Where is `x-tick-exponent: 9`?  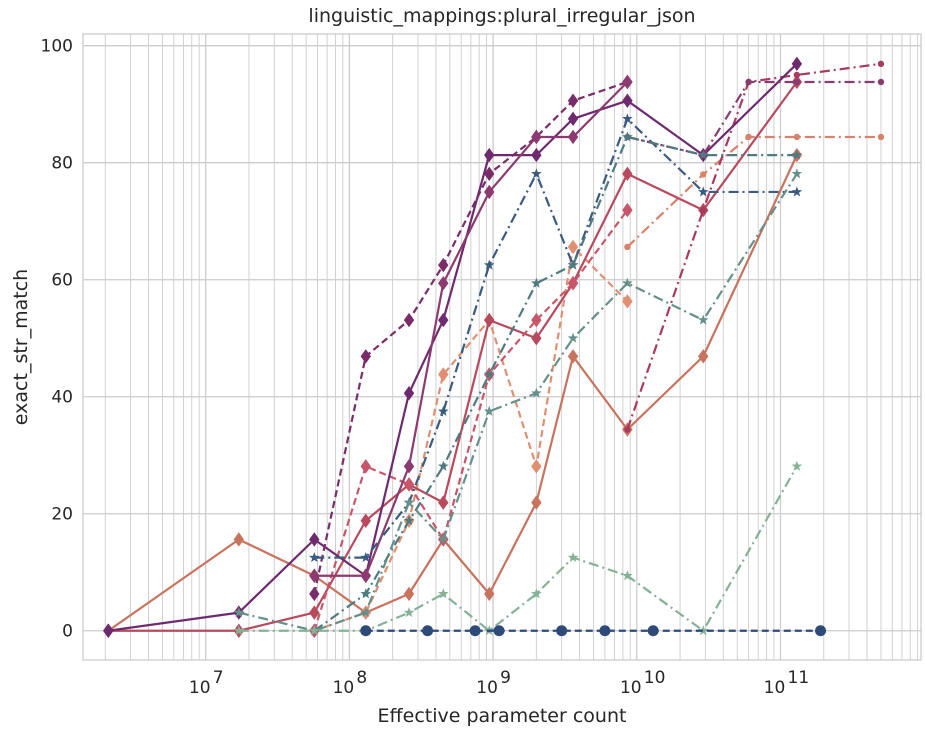 x-tick-exponent: 9 is located at coordinates (505, 678).